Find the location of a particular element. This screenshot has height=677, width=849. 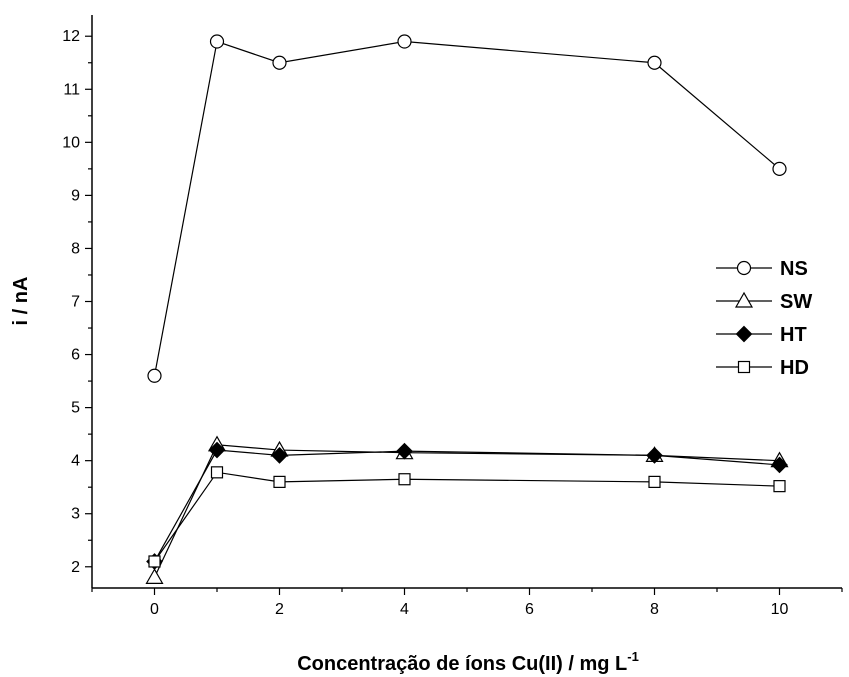

x-tick-label: 0 is located at coordinates (154, 609).